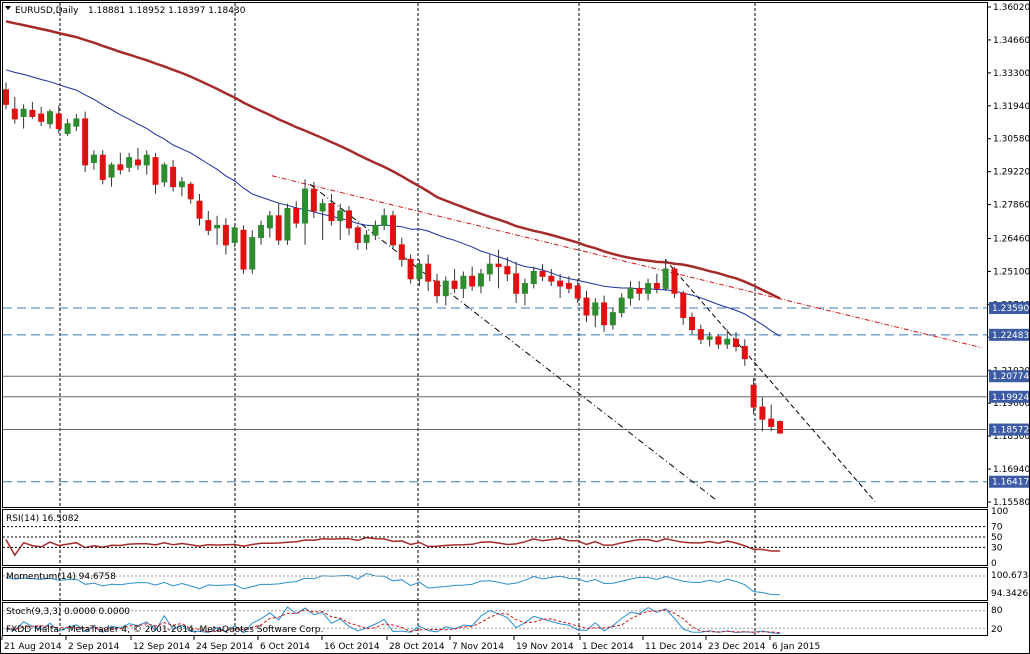 The width and height of the screenshot is (1030, 654). I want to click on rsi-level-label: 50, so click(997, 538).